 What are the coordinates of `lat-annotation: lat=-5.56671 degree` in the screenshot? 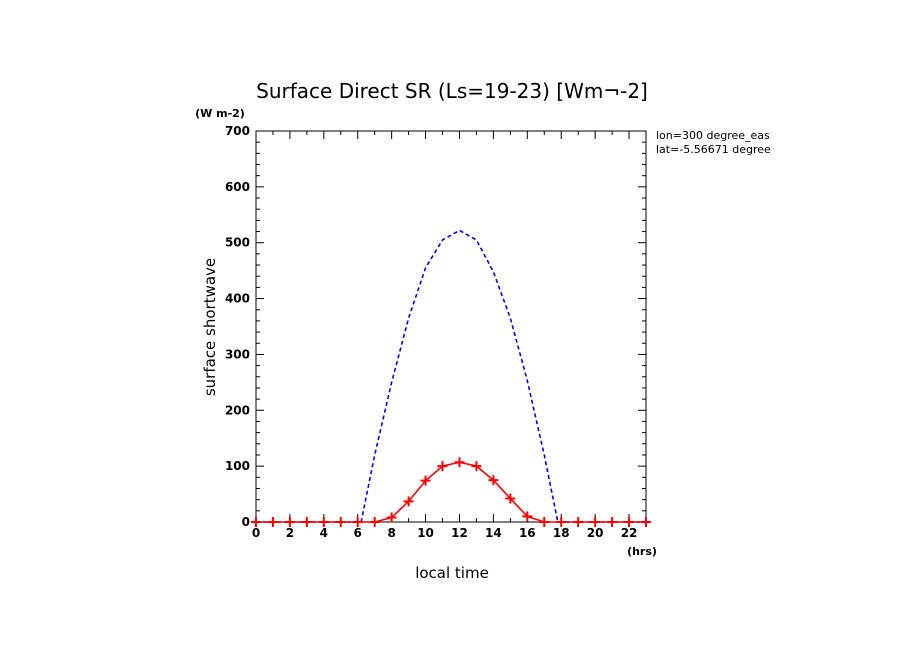 It's located at (713, 149).